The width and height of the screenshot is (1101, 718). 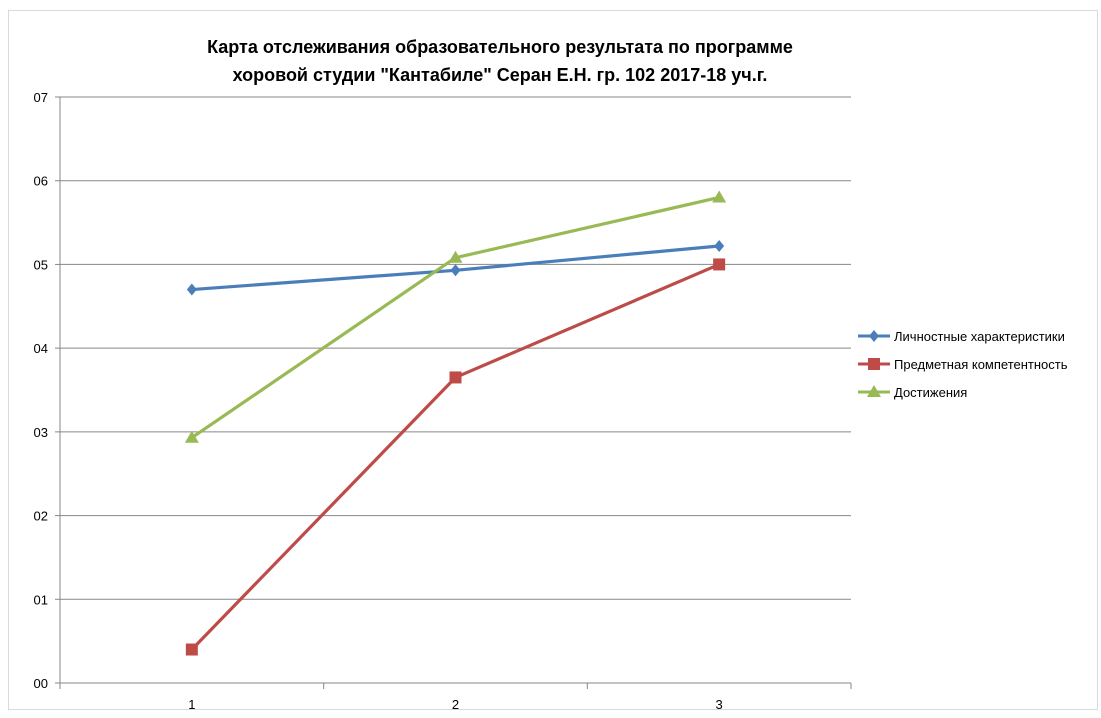 I want to click on y-tick-label: 03, so click(x=41, y=432).